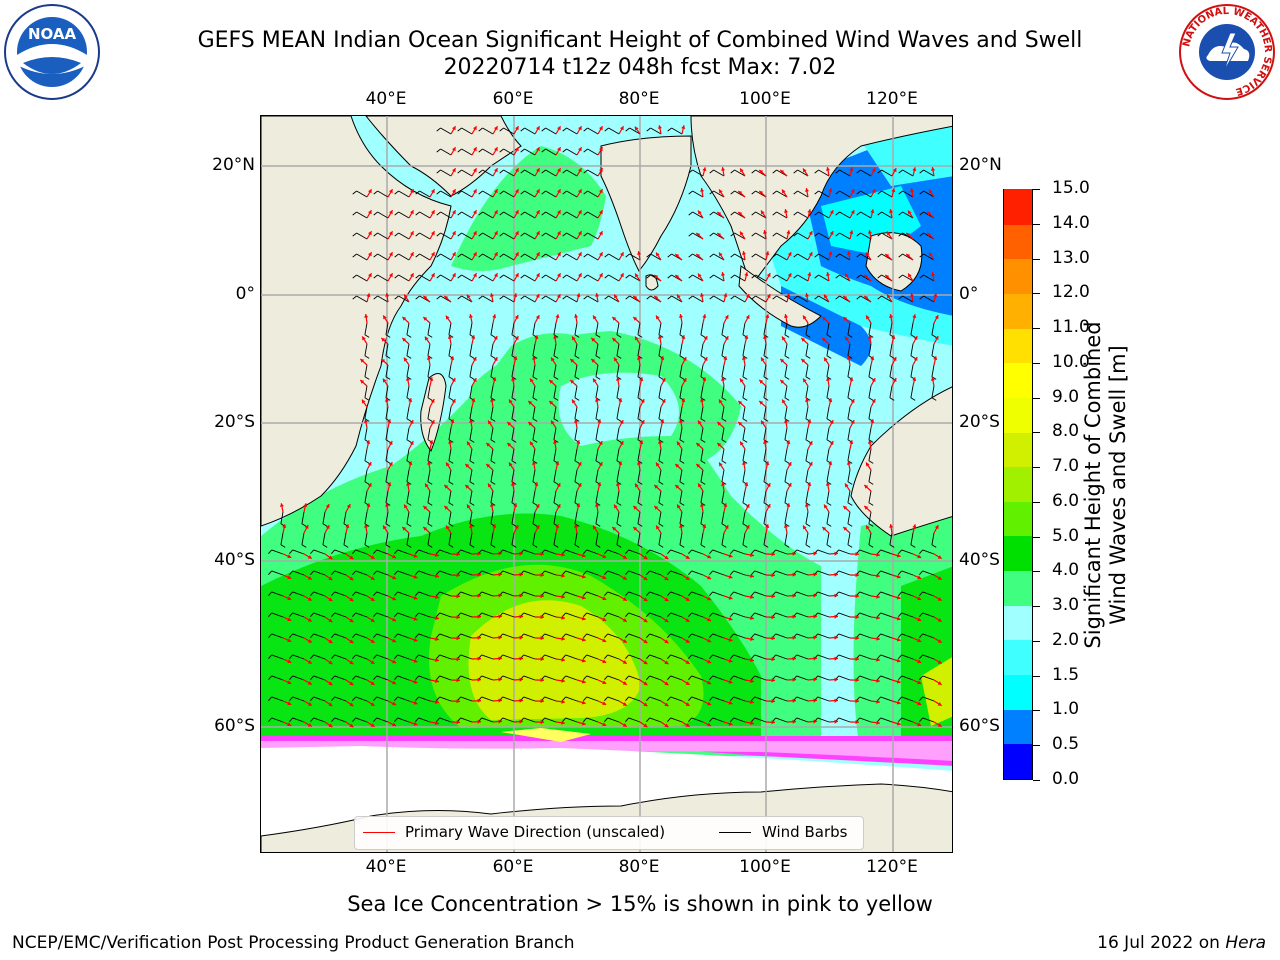 The height and width of the screenshot is (960, 1280). What do you see at coordinates (234, 422) in the screenshot?
I see `lat-label-left: 20°S` at bounding box center [234, 422].